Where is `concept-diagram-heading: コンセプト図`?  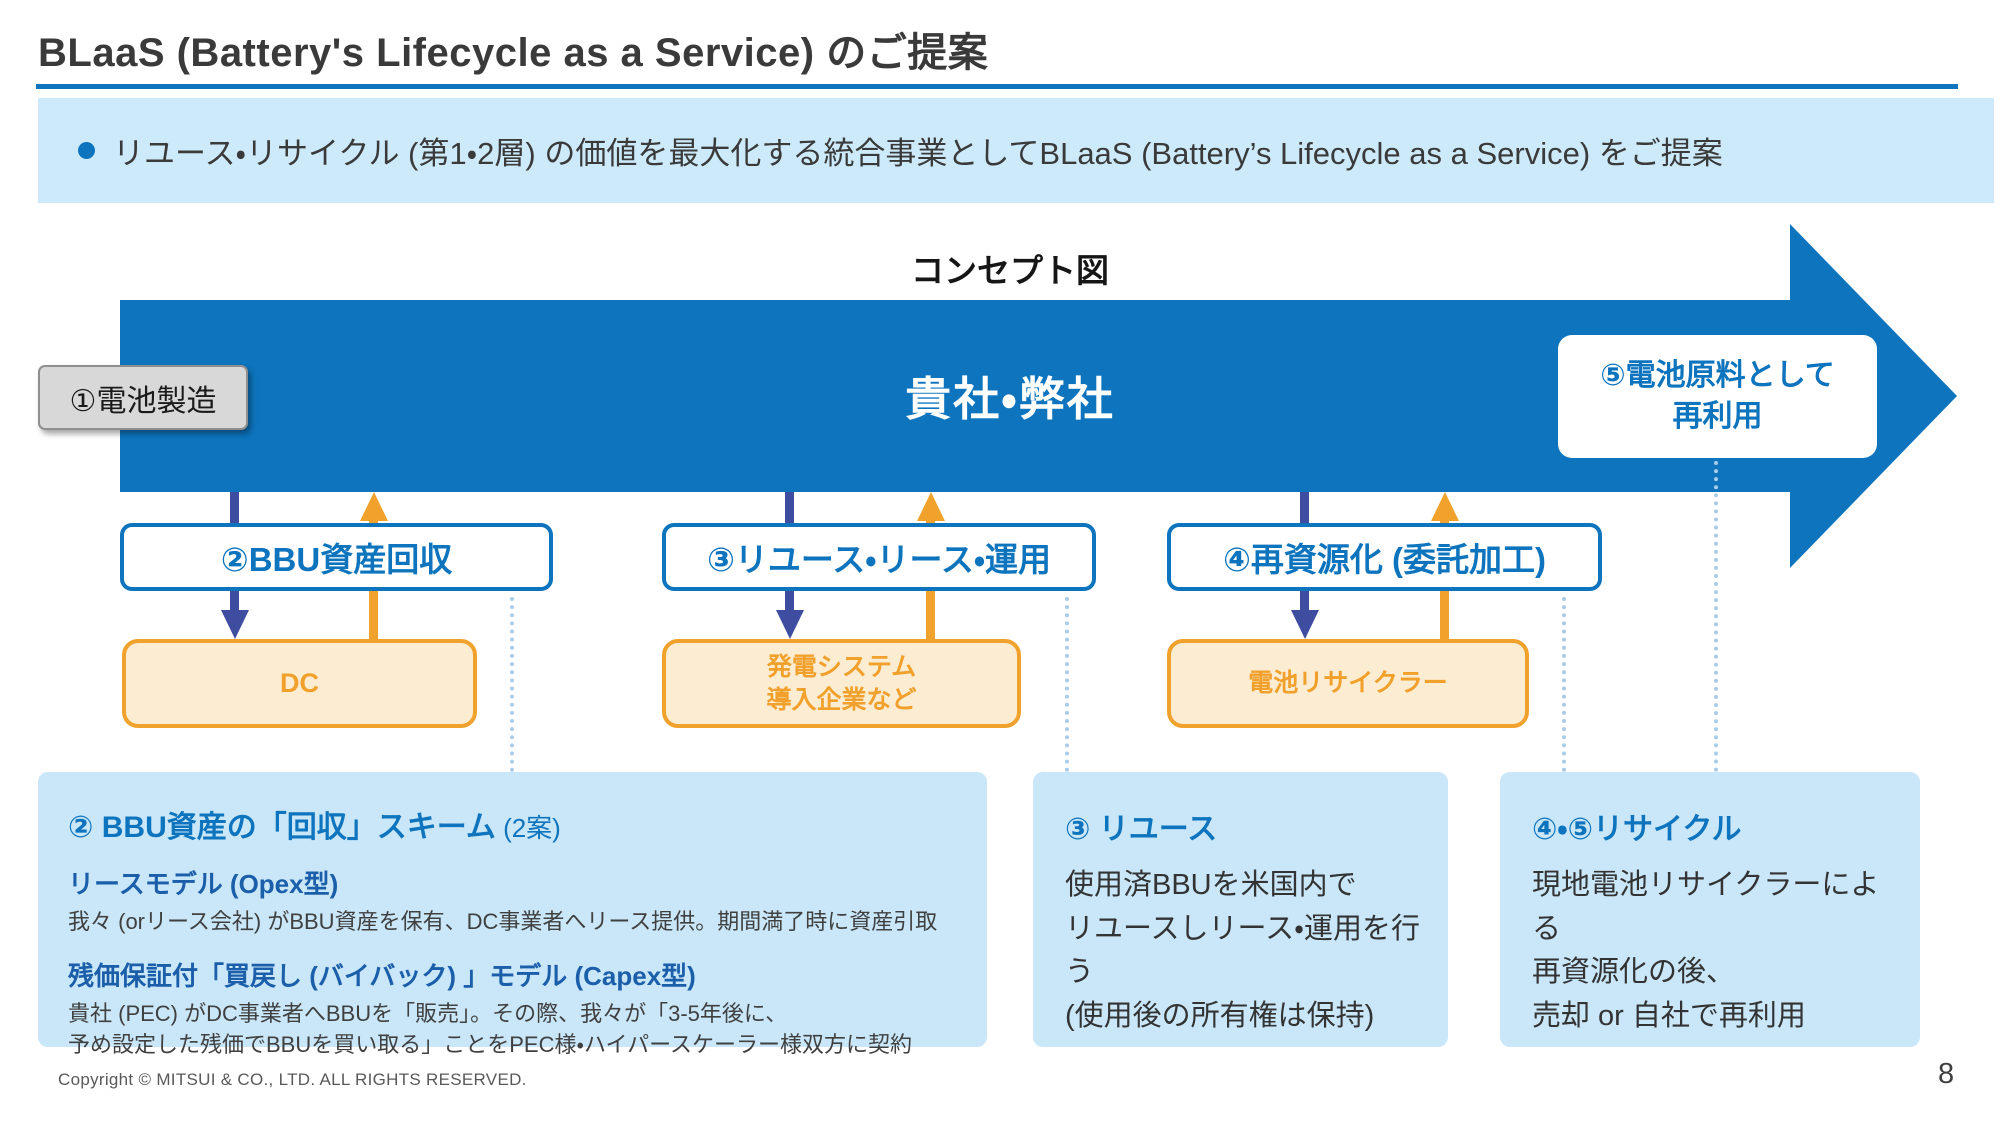
concept-diagram-heading: コンセプト図 is located at coordinates (1010, 270).